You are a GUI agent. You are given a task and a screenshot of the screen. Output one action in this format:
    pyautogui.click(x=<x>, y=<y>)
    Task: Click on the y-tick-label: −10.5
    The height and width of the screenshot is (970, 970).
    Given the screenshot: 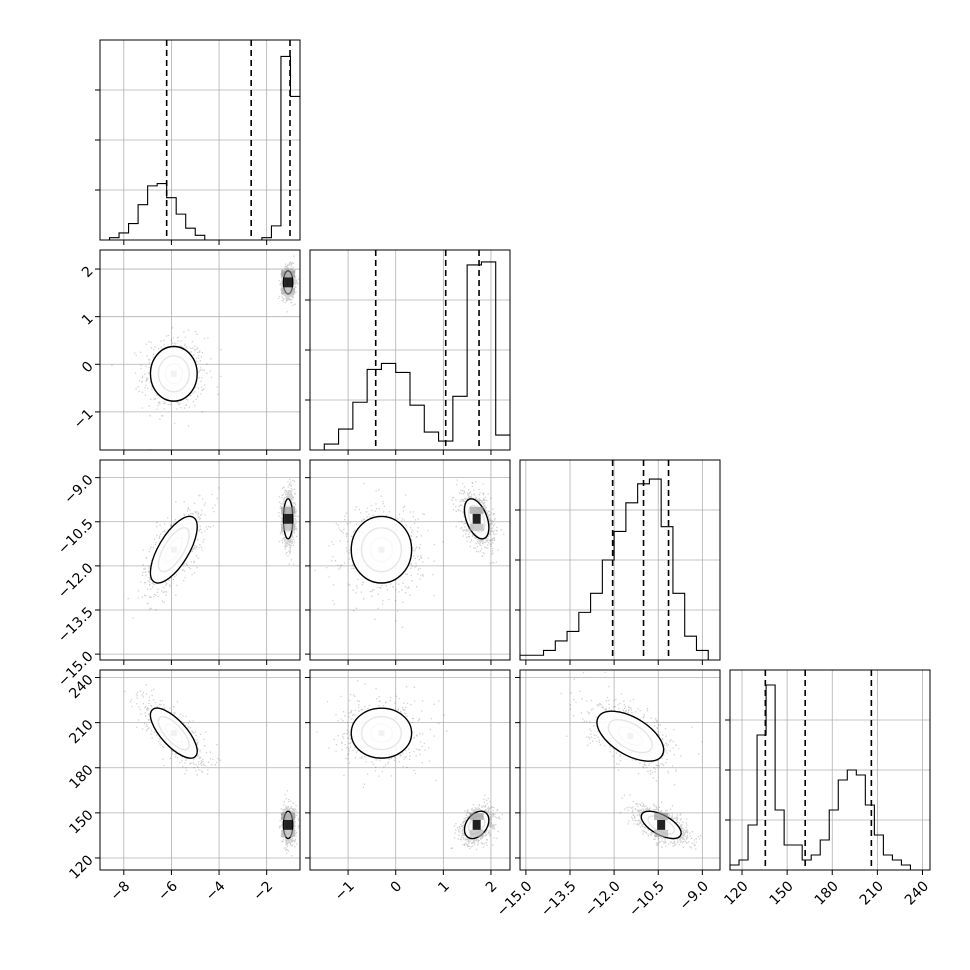 What is the action you would take?
    pyautogui.click(x=76, y=537)
    